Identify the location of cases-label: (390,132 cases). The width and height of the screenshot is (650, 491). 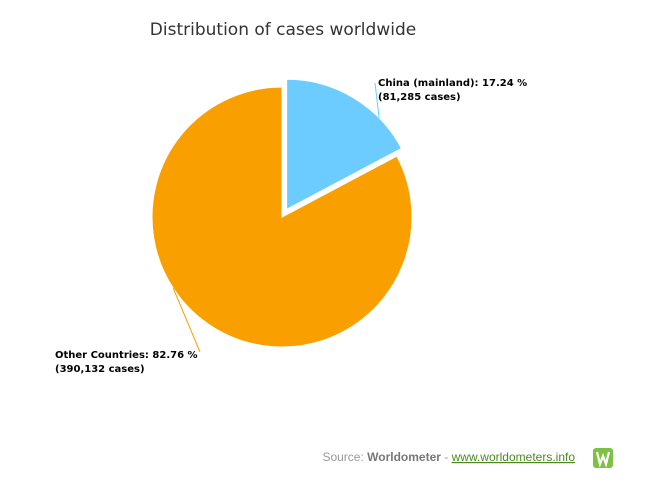
(100, 369).